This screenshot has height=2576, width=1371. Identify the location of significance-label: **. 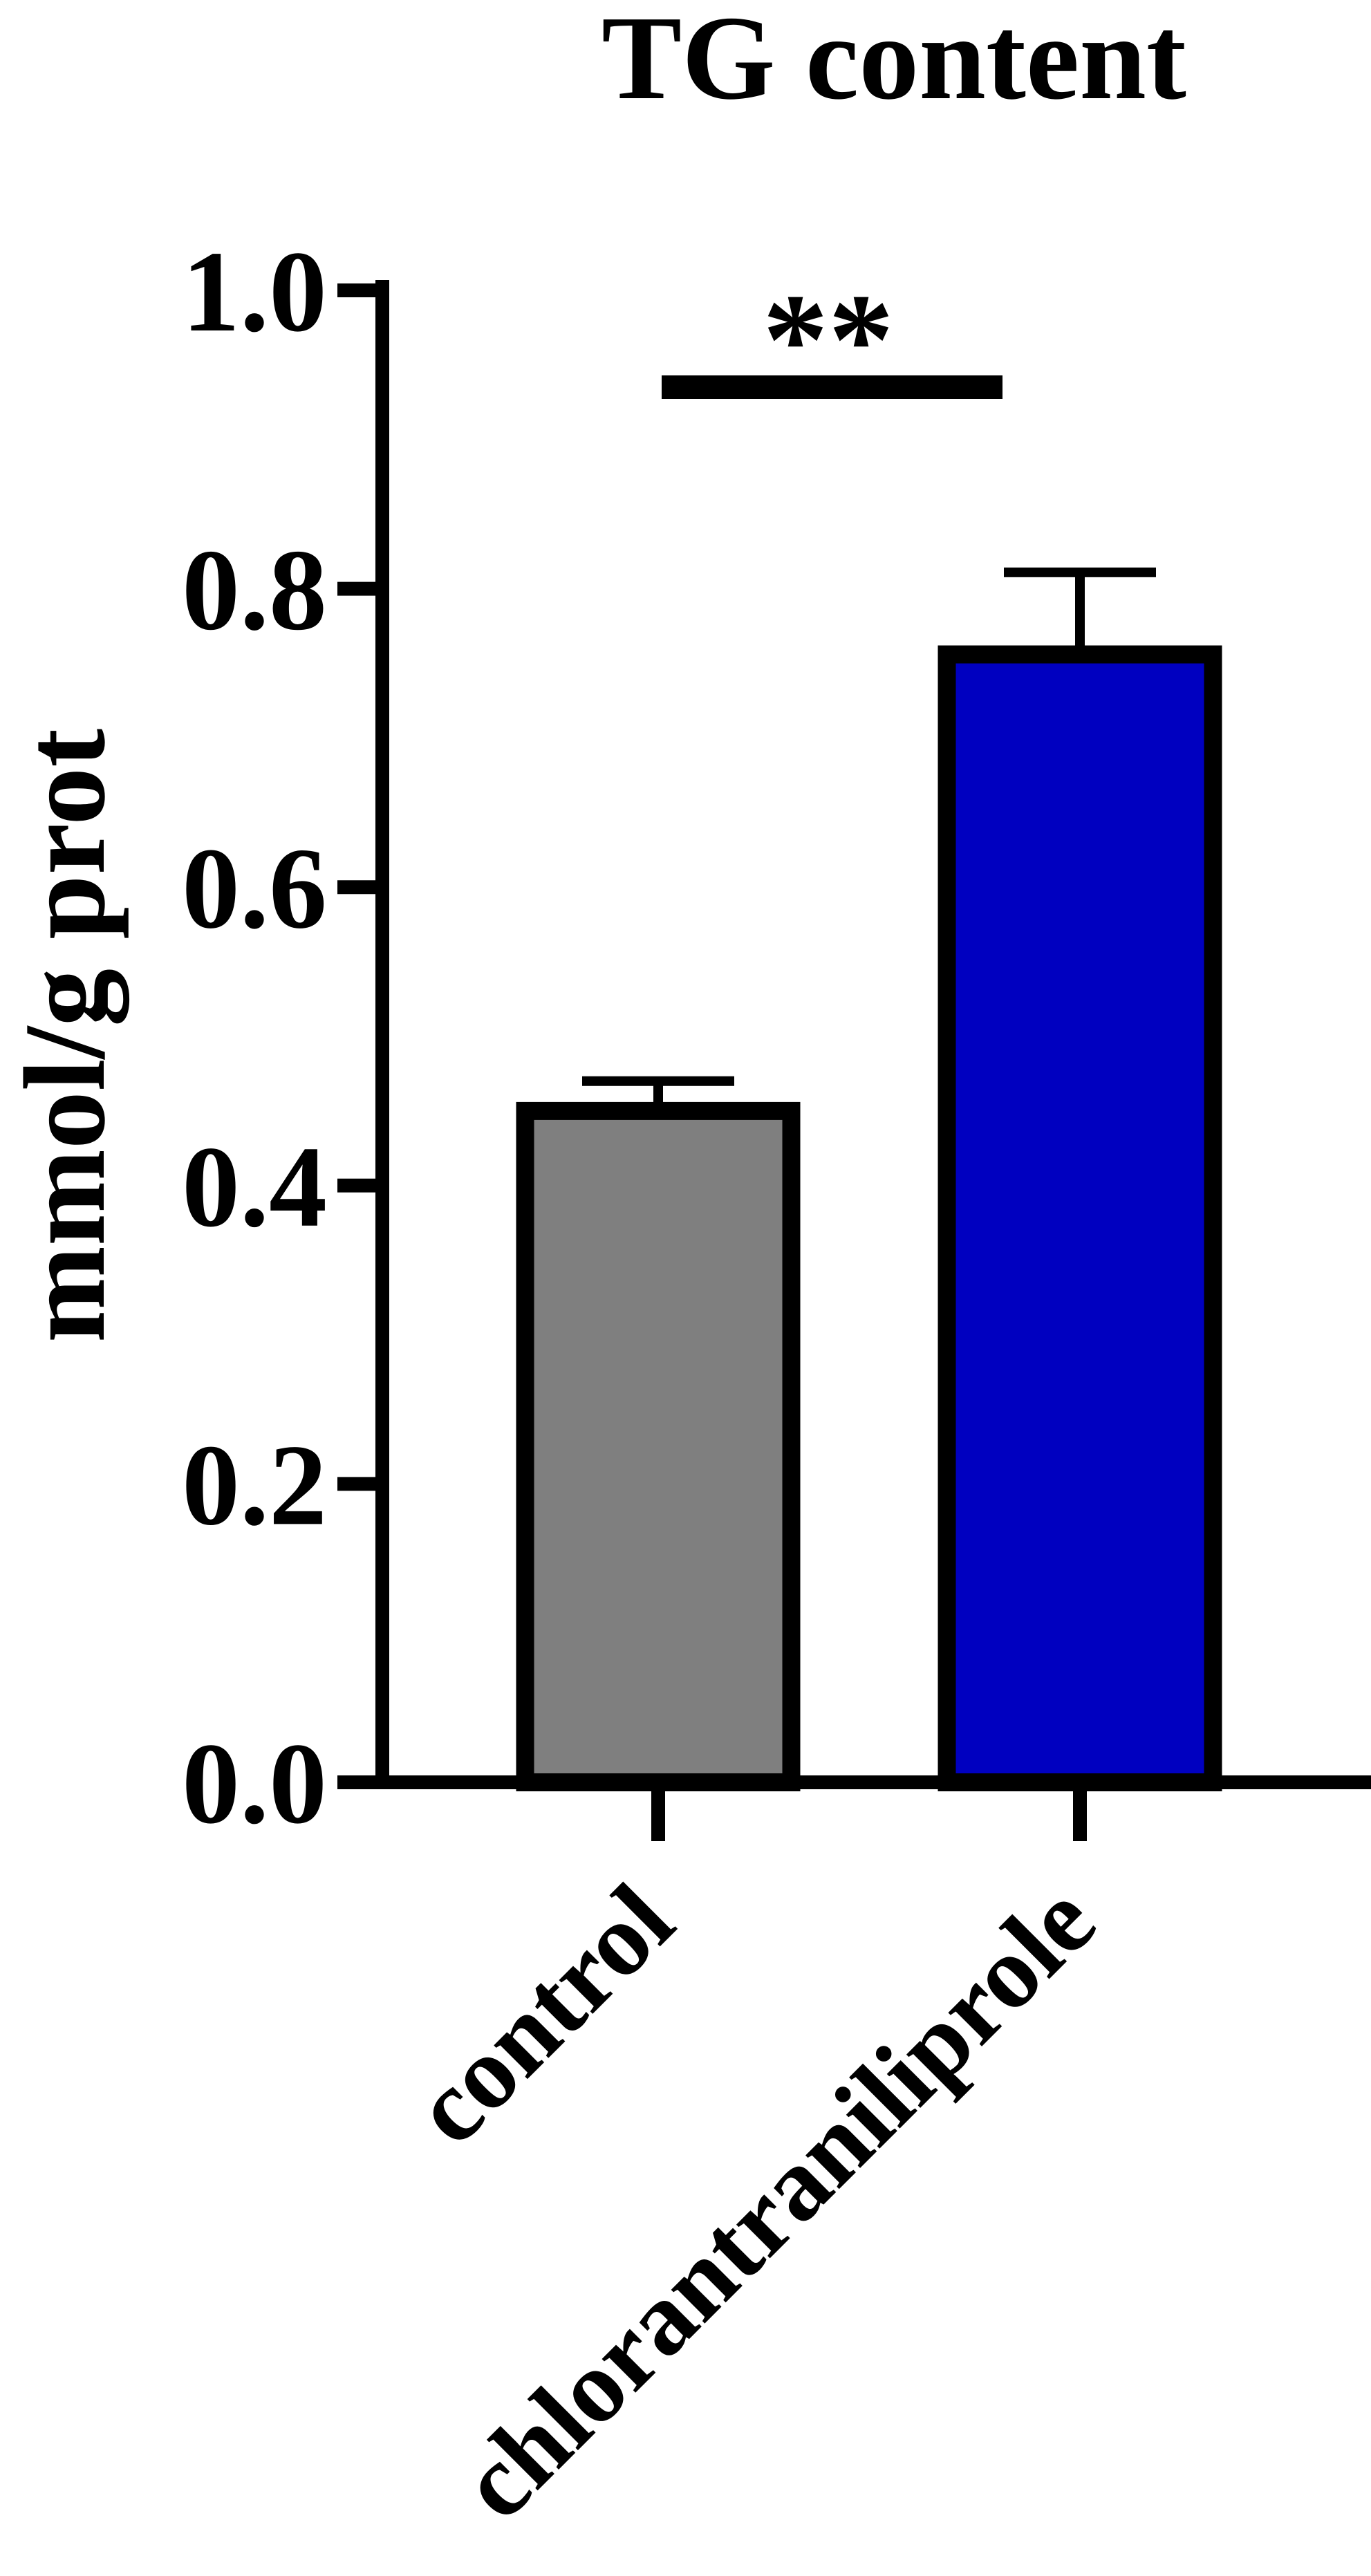
(828, 340).